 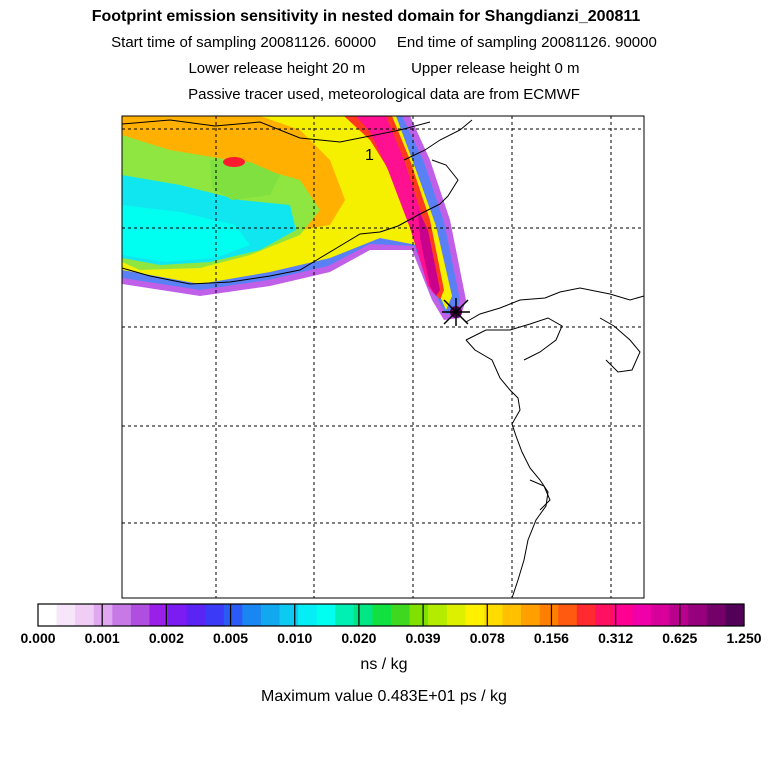 What do you see at coordinates (102, 638) in the screenshot?
I see `colorbar-tick-label: 0.001` at bounding box center [102, 638].